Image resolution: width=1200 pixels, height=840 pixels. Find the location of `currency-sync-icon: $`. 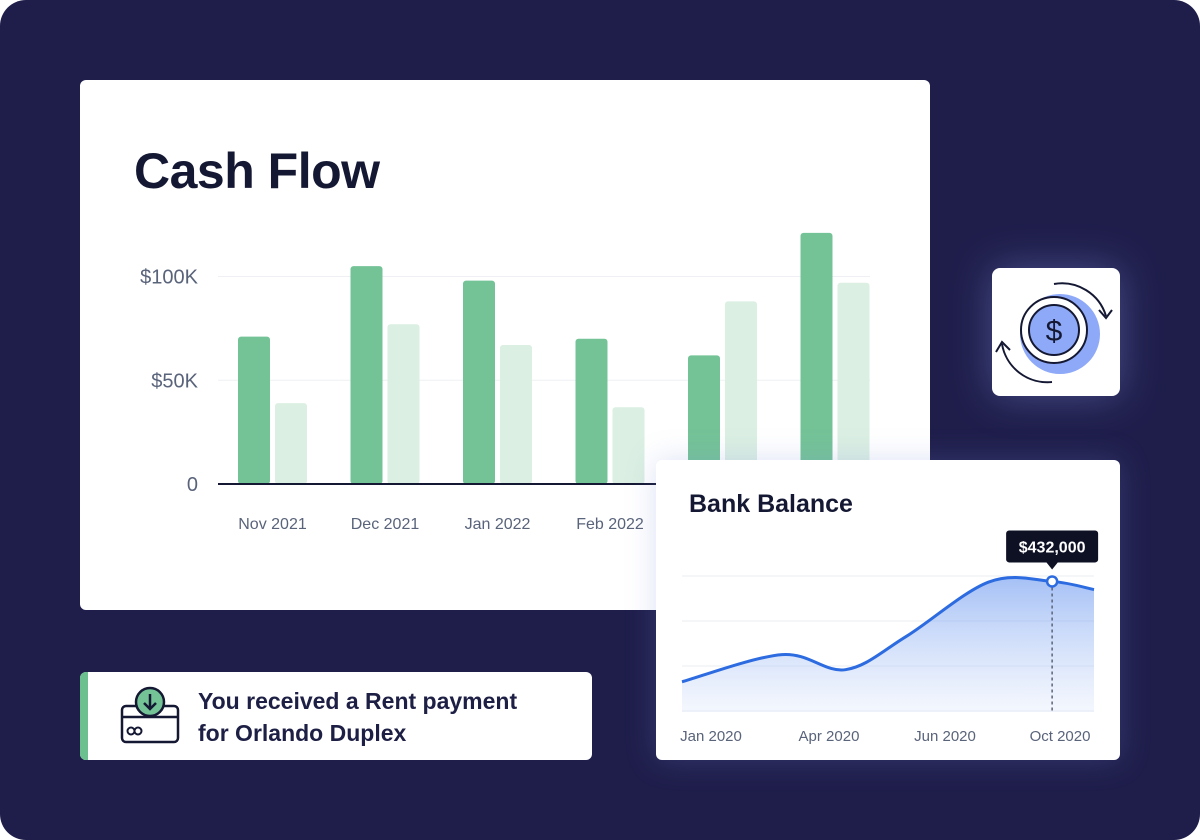

currency-sync-icon: $ is located at coordinates (1054, 333).